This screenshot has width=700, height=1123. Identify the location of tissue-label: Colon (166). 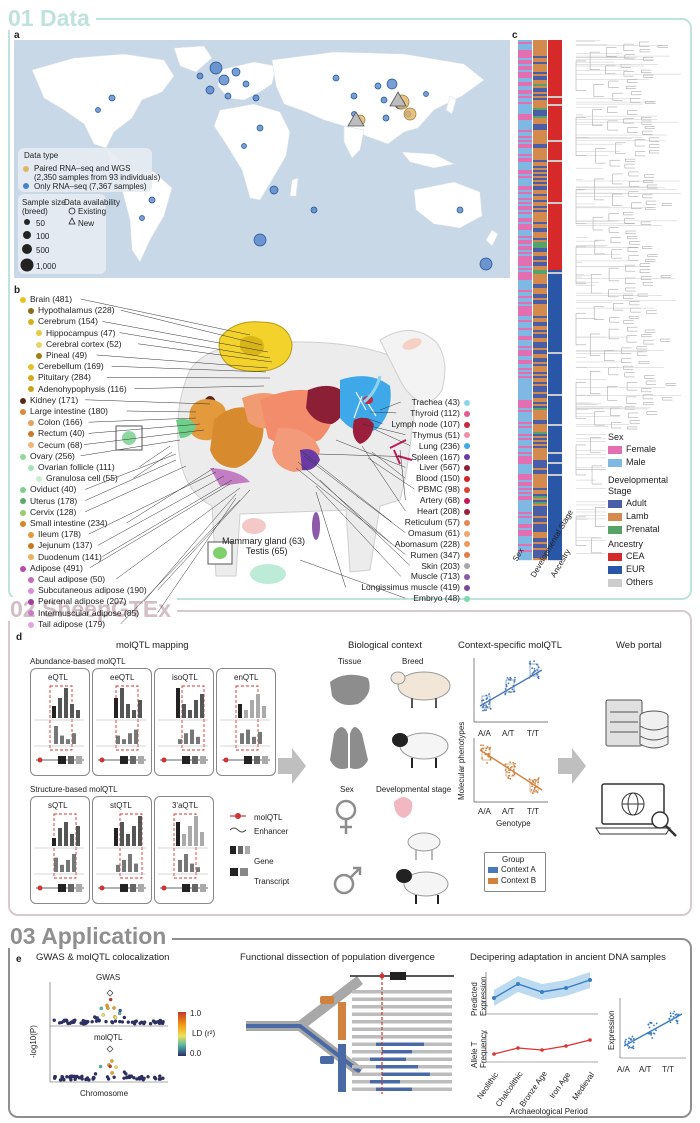
(60, 422).